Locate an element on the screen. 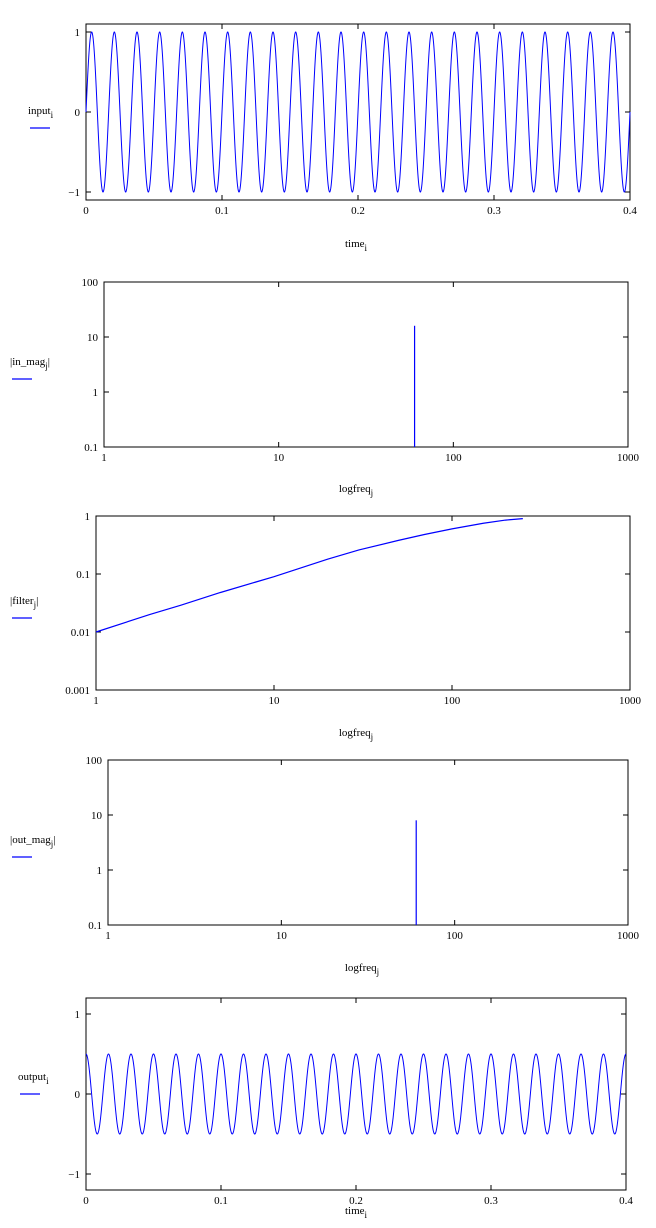 The image size is (656, 1228). y-axis-label-text: |out_mag is located at coordinates (30, 840).